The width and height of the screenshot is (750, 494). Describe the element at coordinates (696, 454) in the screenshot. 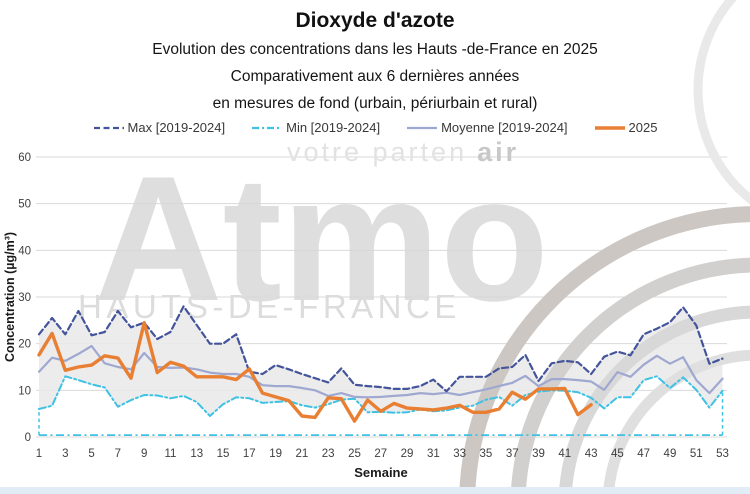

I see `x-tick-label-51: 51` at that location.